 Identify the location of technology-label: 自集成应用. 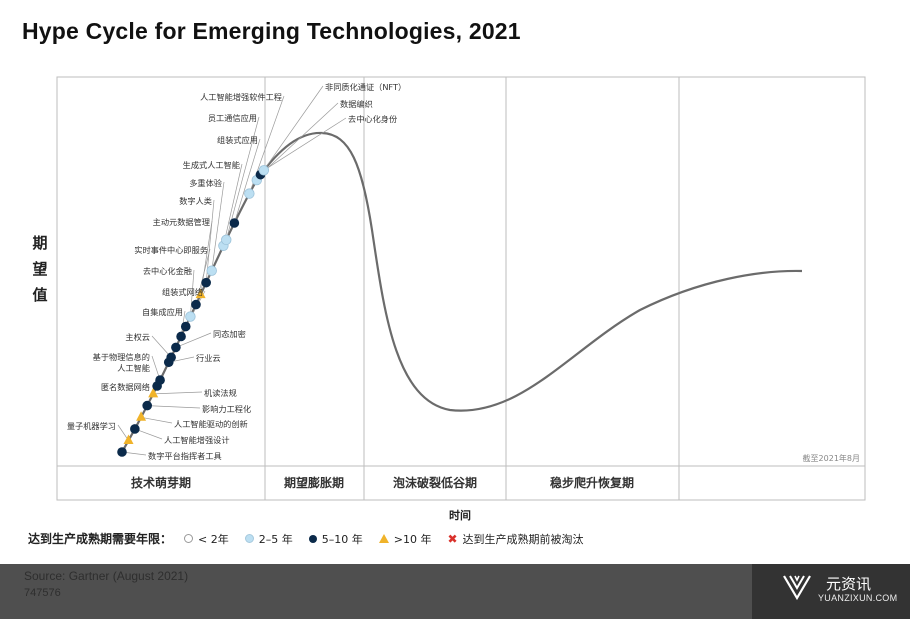
(162, 312).